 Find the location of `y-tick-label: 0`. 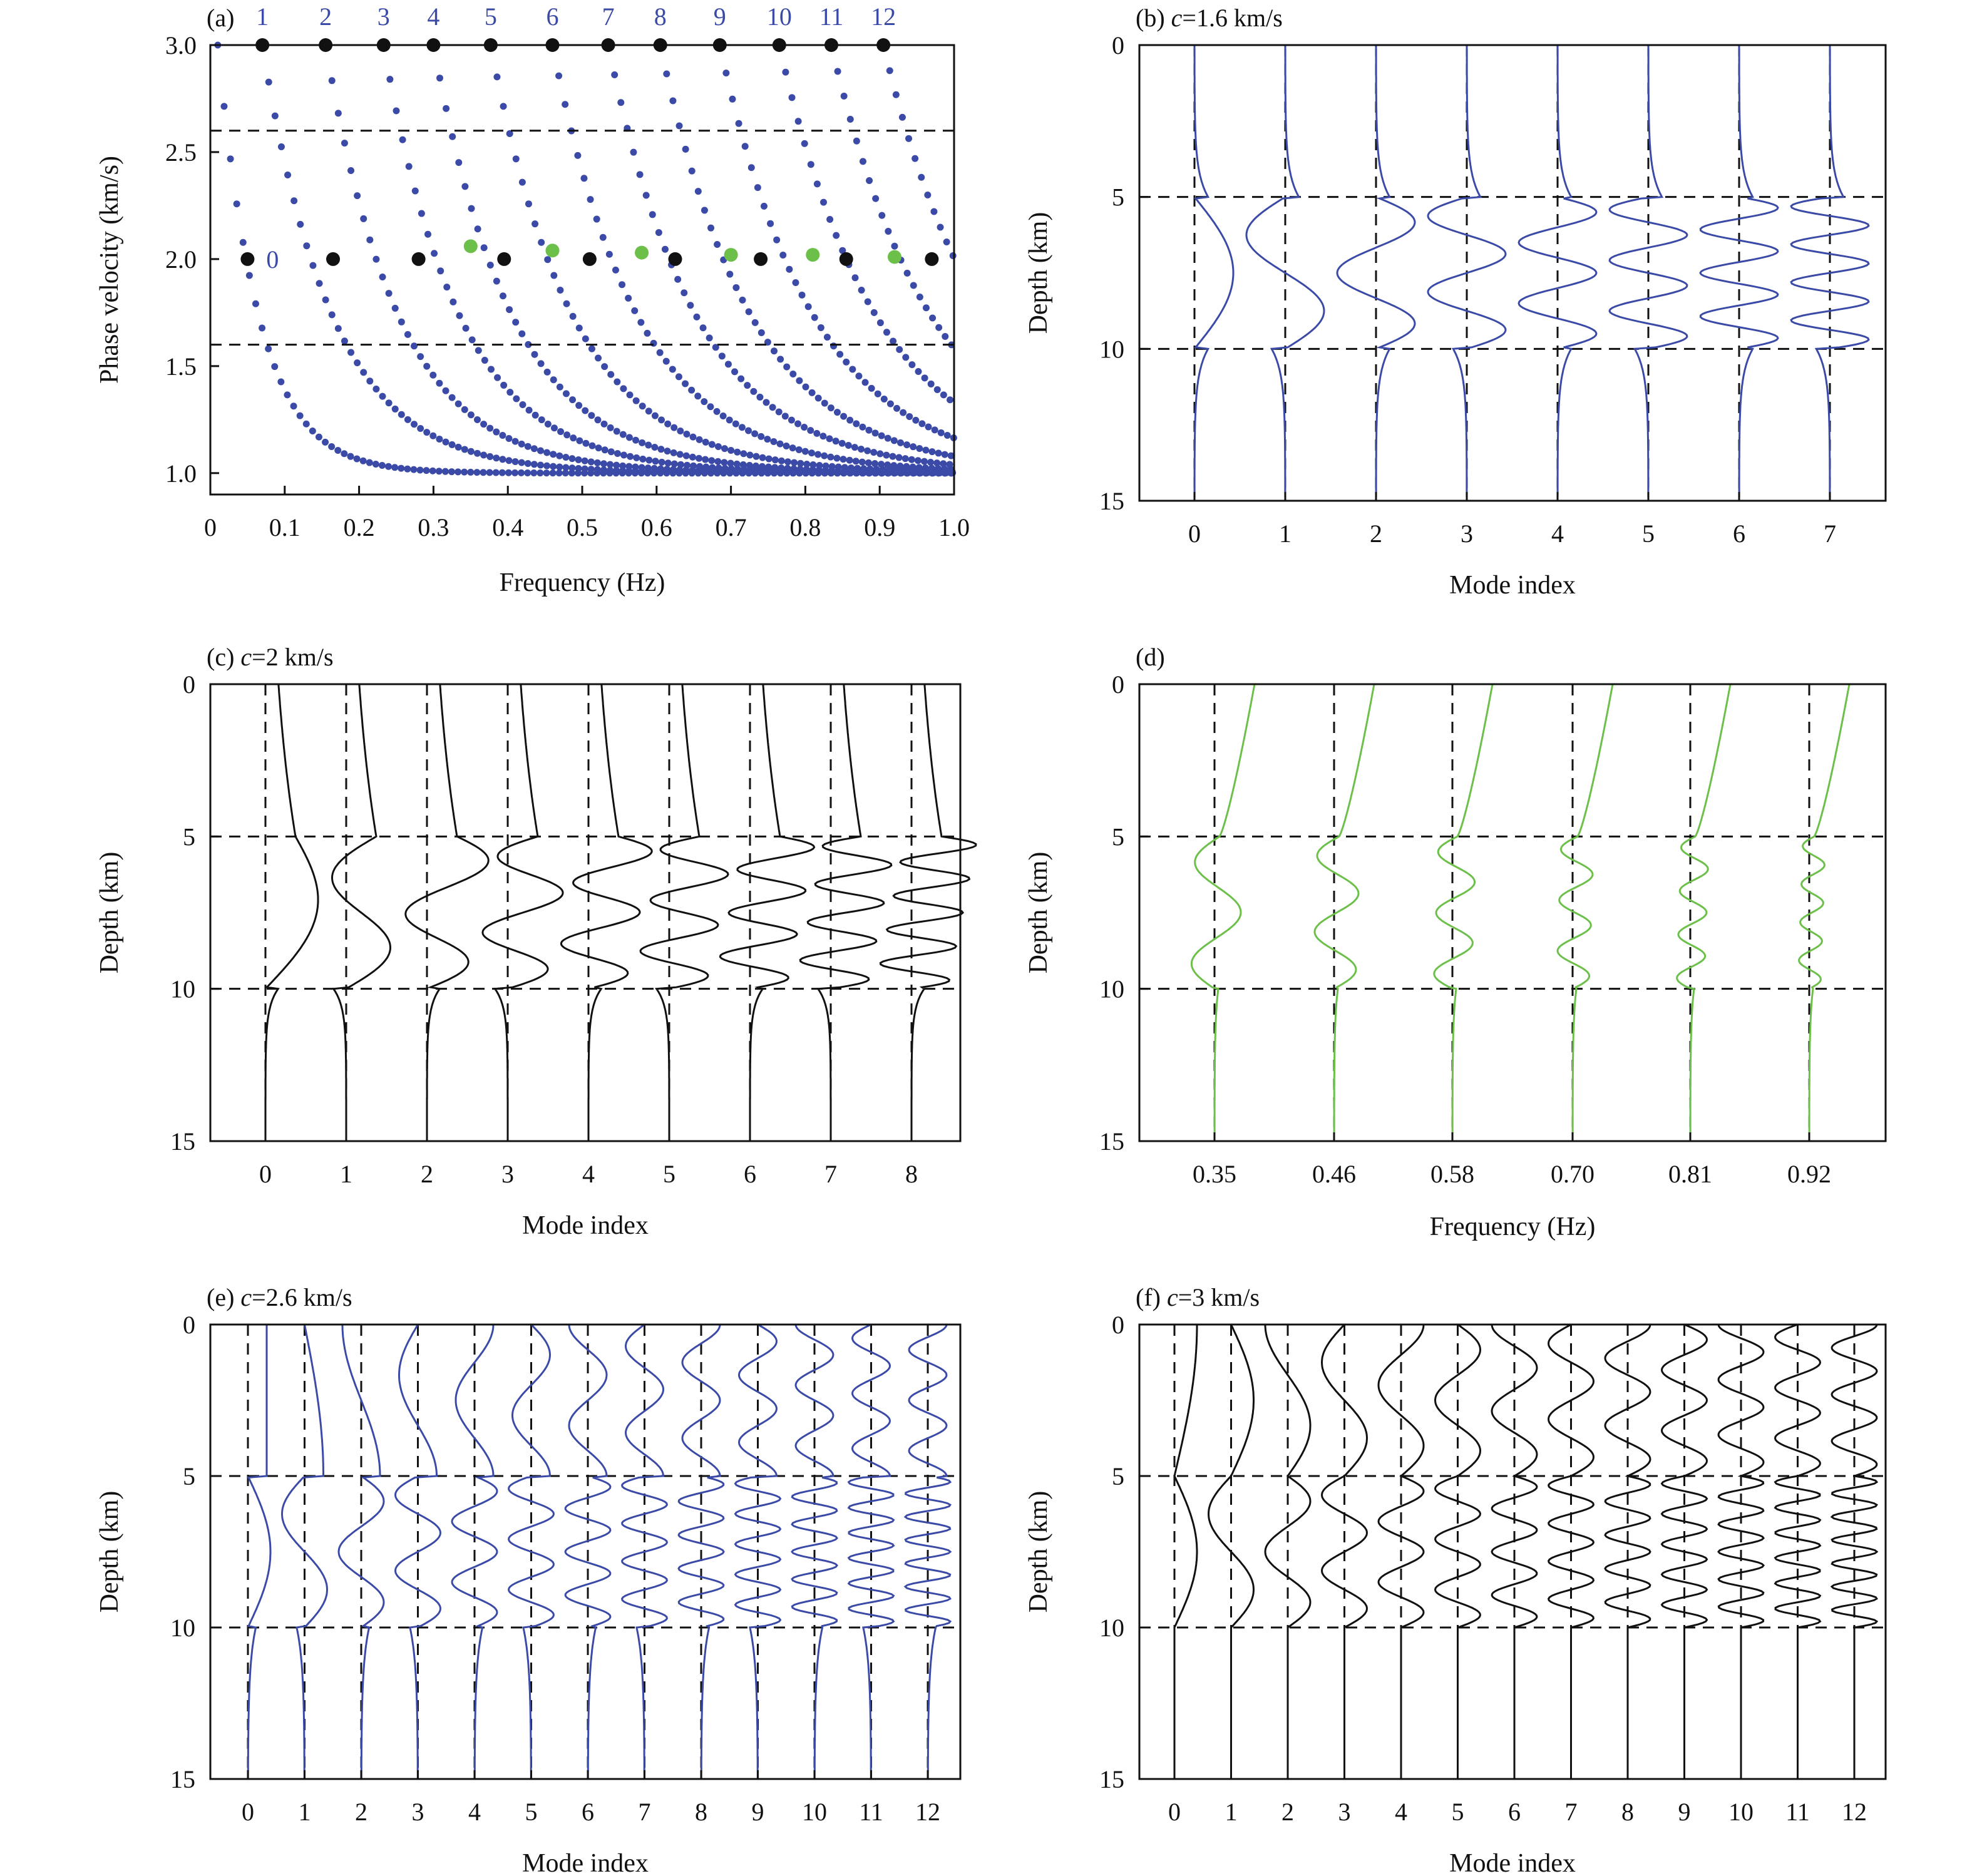

y-tick-label: 0 is located at coordinates (1118, 45).